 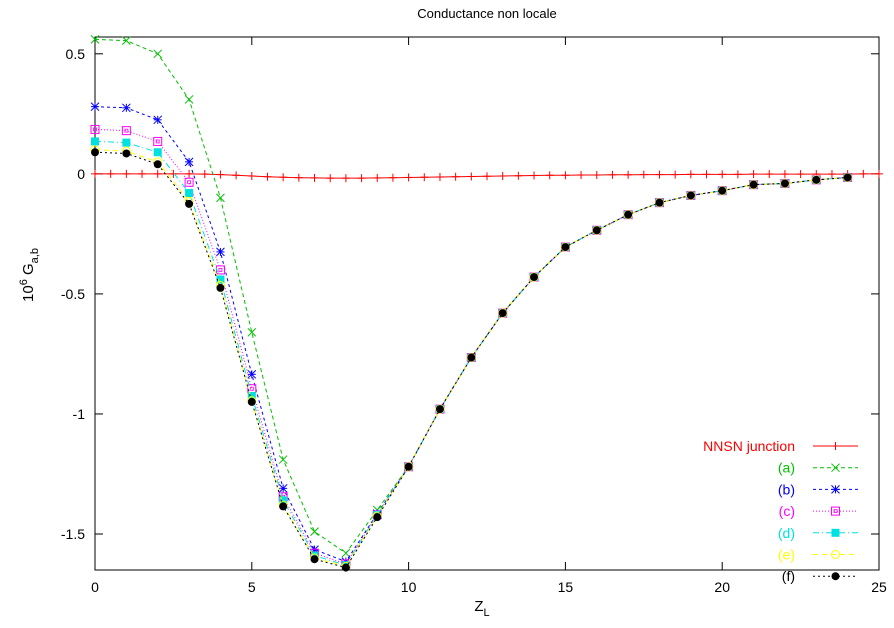 I want to click on legend-label: (e), so click(x=786, y=555).